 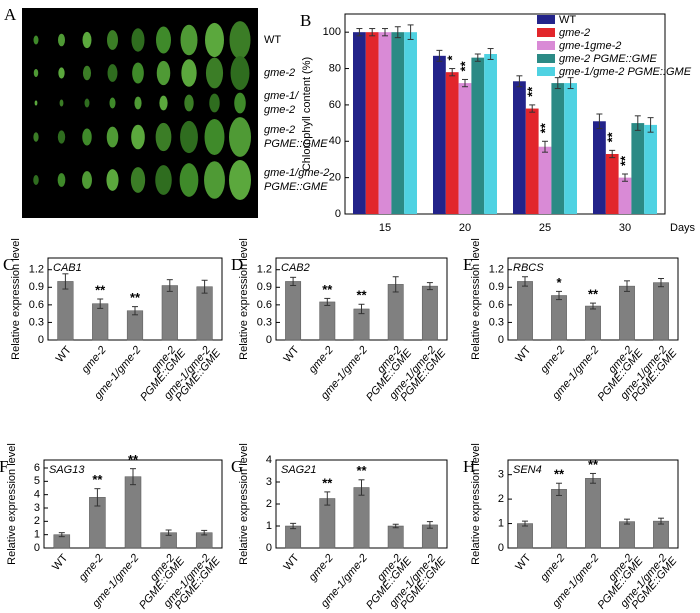 What do you see at coordinates (269, 504) in the screenshot?
I see `y-tick-label: 2` at bounding box center [269, 504].